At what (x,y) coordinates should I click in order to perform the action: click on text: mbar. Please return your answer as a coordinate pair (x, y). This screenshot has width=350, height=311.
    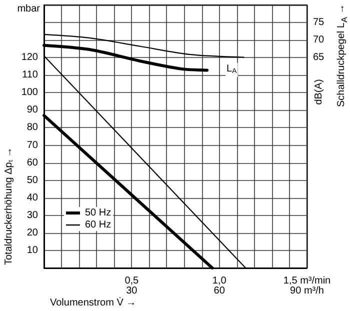
    Looking at the image, I should click on (29, 9).